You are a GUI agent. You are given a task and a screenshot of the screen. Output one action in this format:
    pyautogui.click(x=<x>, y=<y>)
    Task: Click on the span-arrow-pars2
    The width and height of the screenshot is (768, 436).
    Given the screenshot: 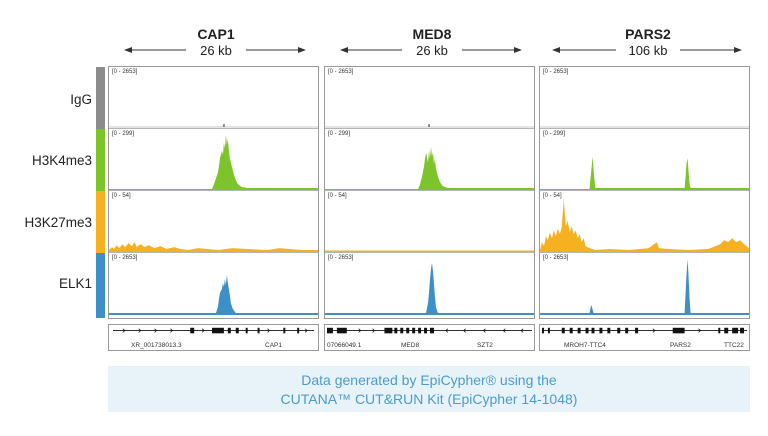 What is the action you would take?
    pyautogui.click(x=647, y=50)
    